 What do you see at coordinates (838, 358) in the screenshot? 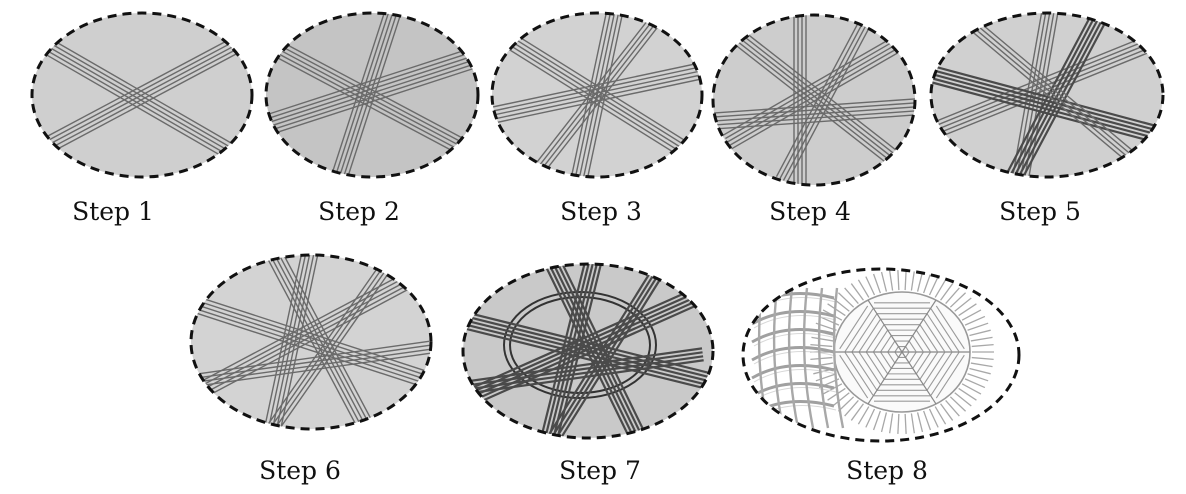
I see `step-8-side-upright` at bounding box center [838, 358].